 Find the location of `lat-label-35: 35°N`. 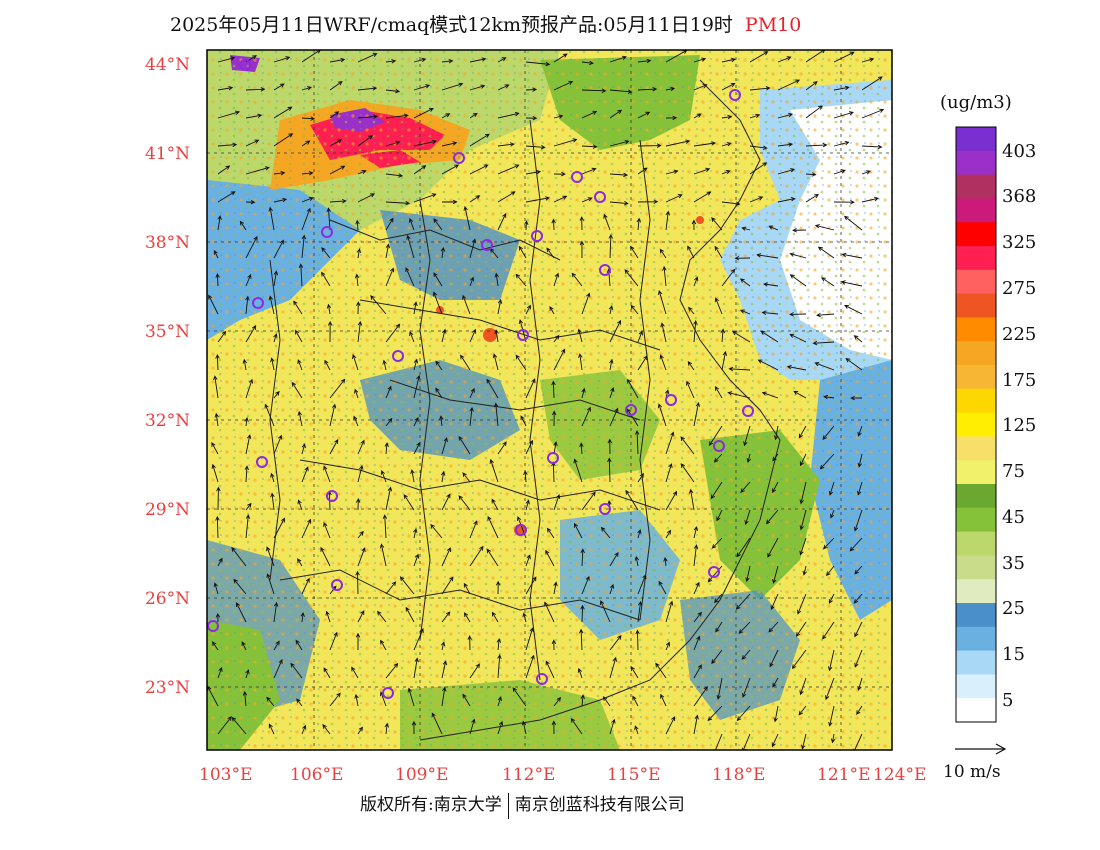

lat-label-35: 35°N is located at coordinates (167, 332).